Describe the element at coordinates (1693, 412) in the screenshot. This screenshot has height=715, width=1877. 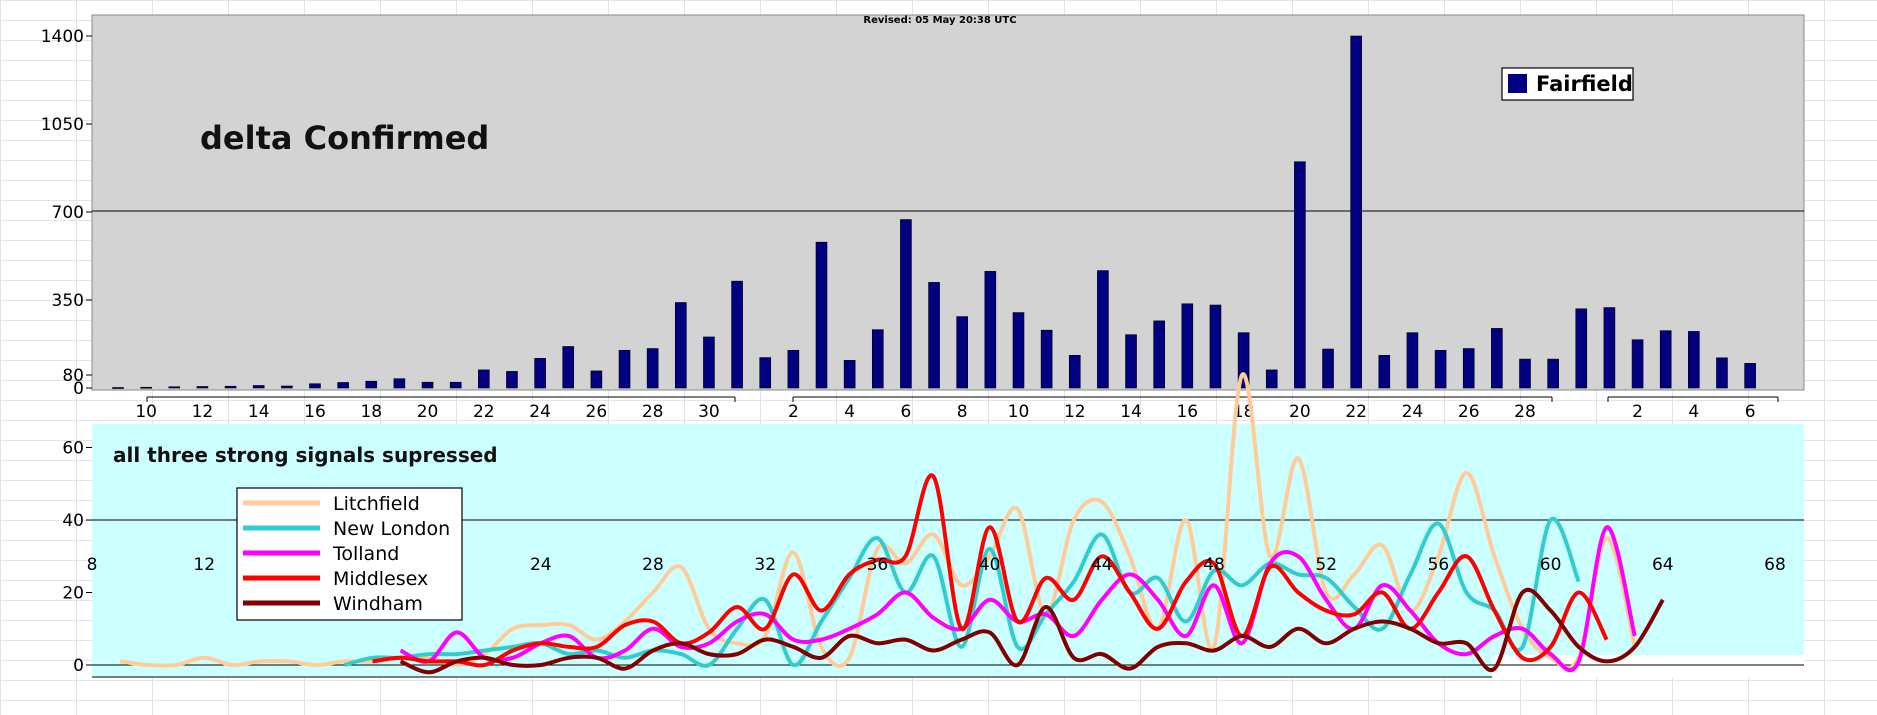
I see `top-x-tick-label: 4` at that location.